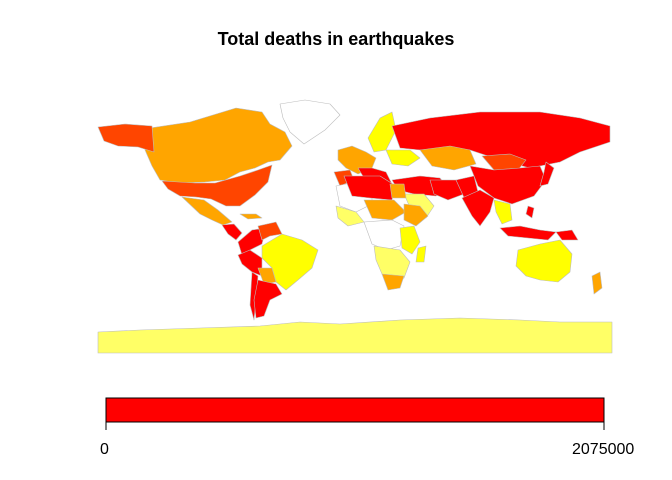  Describe the element at coordinates (544, 261) in the screenshot. I see `country-australia` at that location.